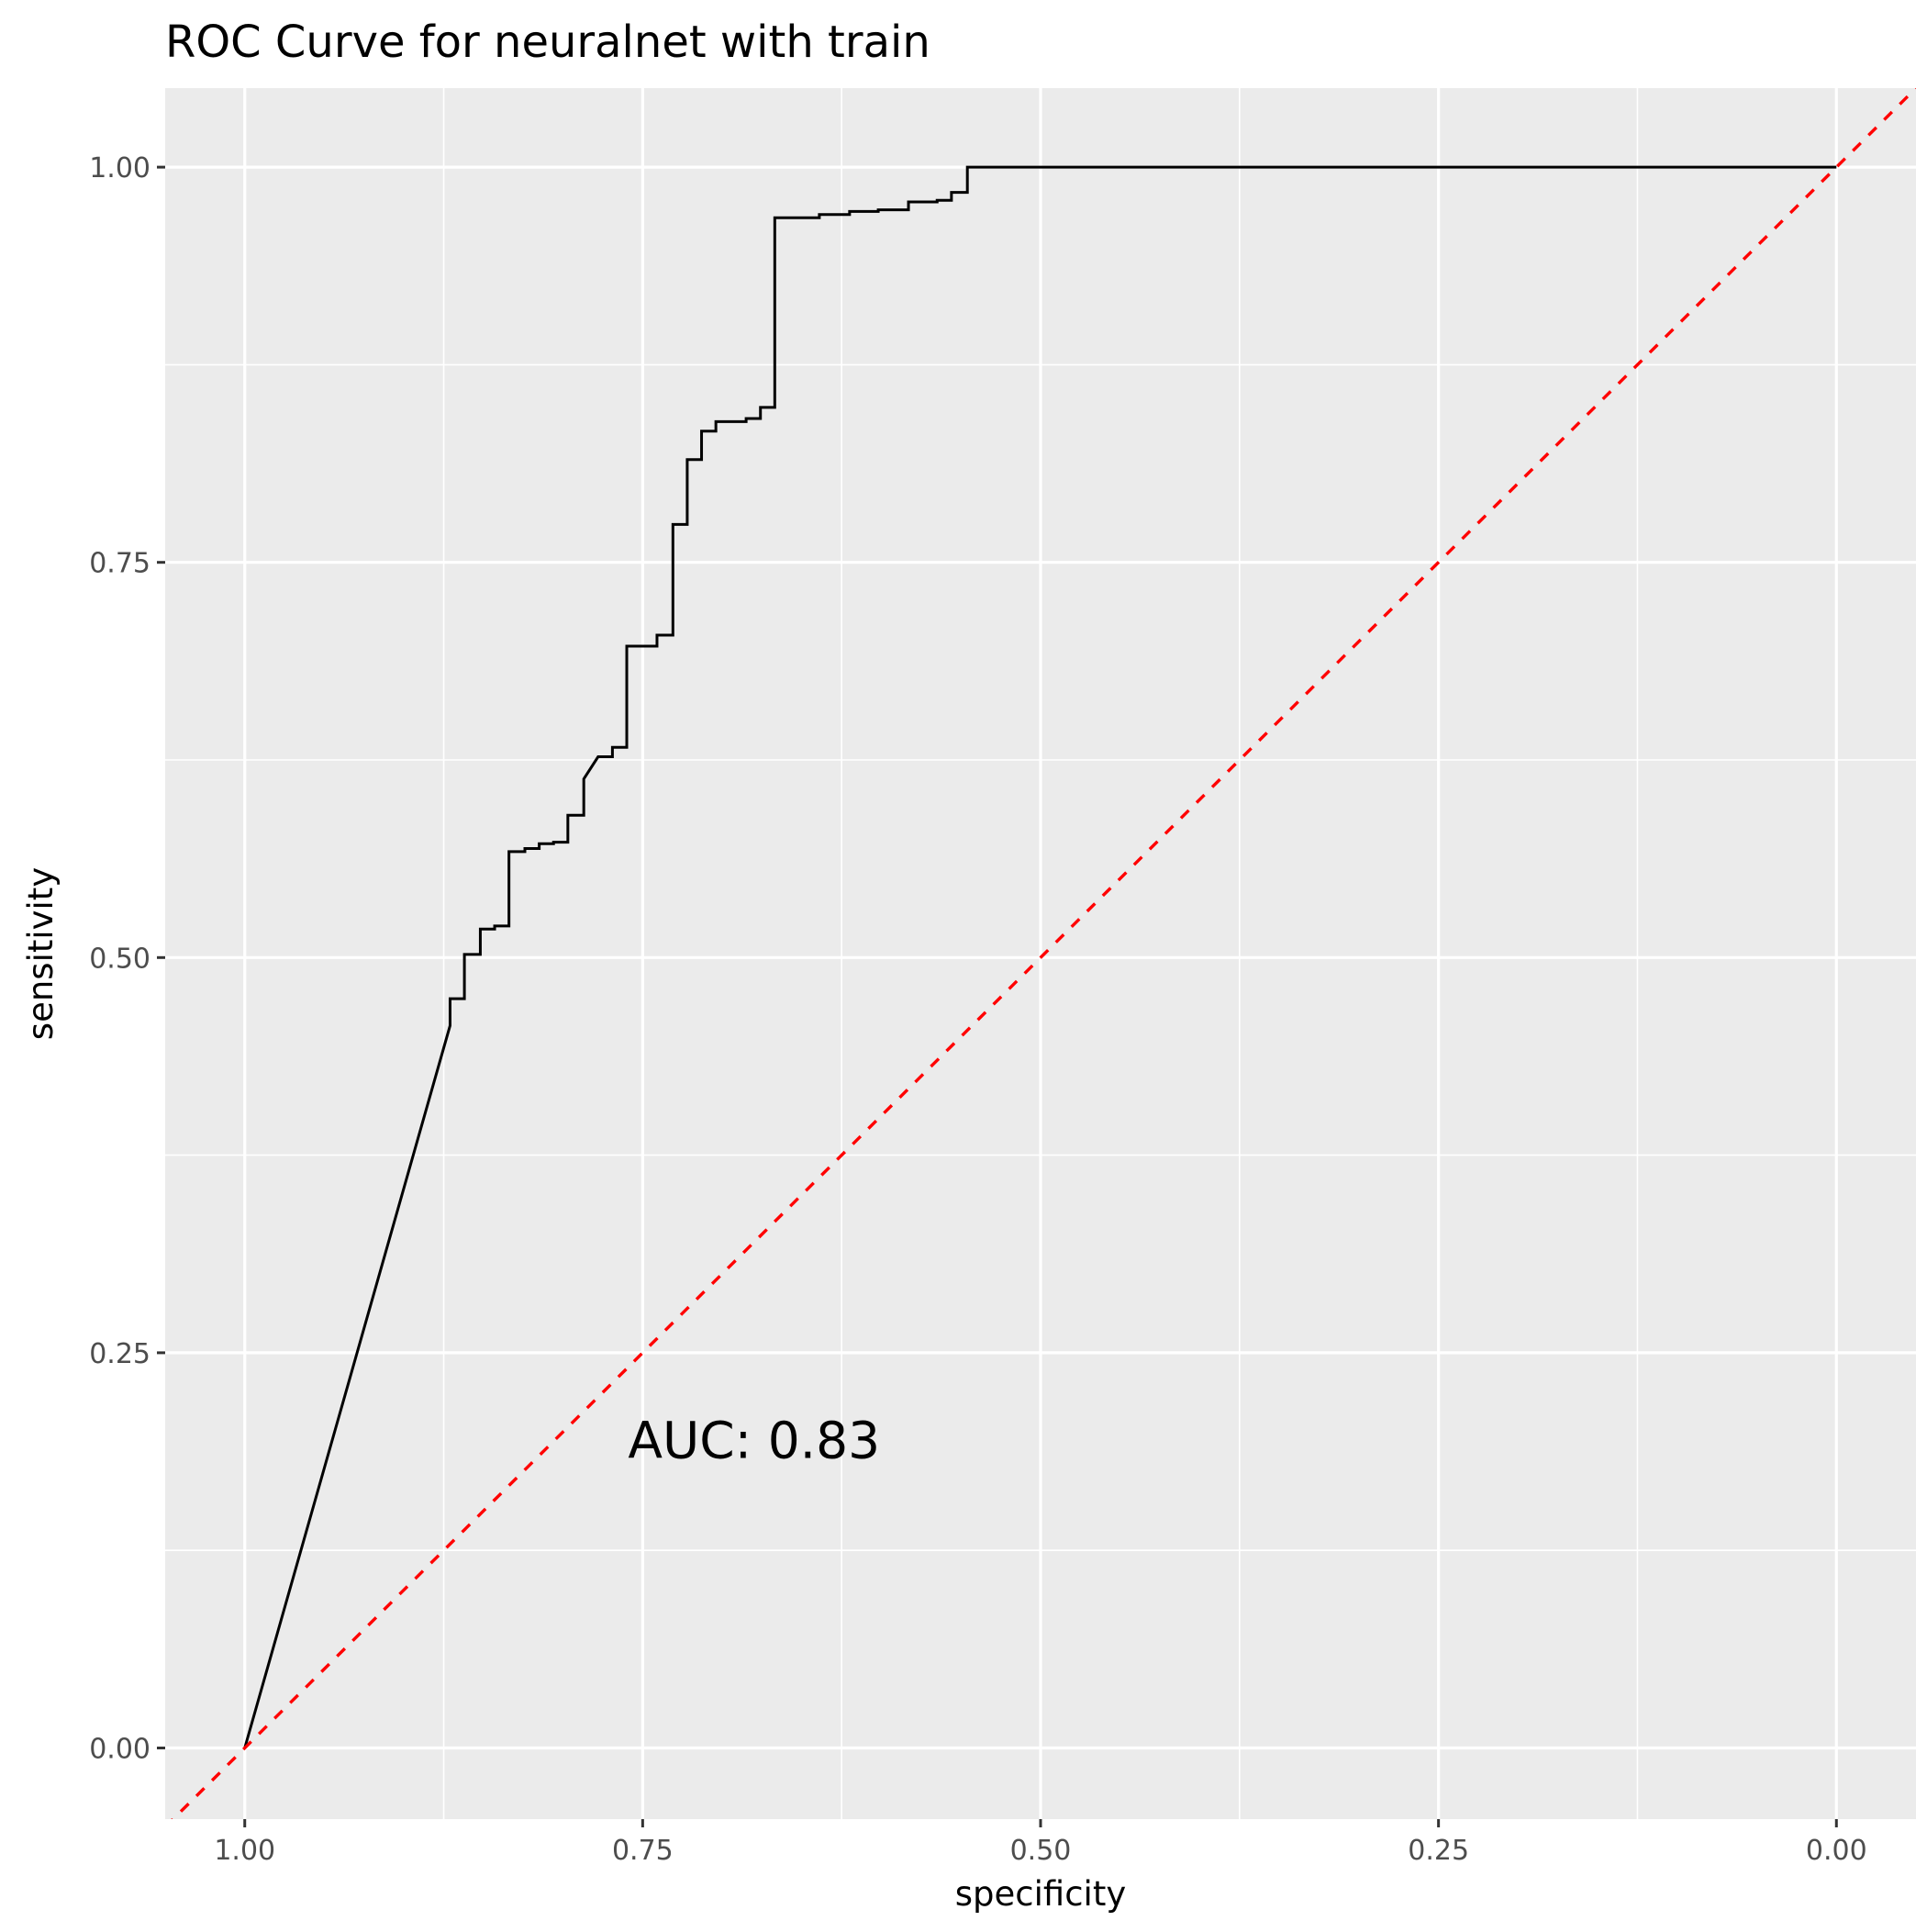  What do you see at coordinates (1041, 1851) in the screenshot?
I see `x-tick-label: 0.50` at bounding box center [1041, 1851].